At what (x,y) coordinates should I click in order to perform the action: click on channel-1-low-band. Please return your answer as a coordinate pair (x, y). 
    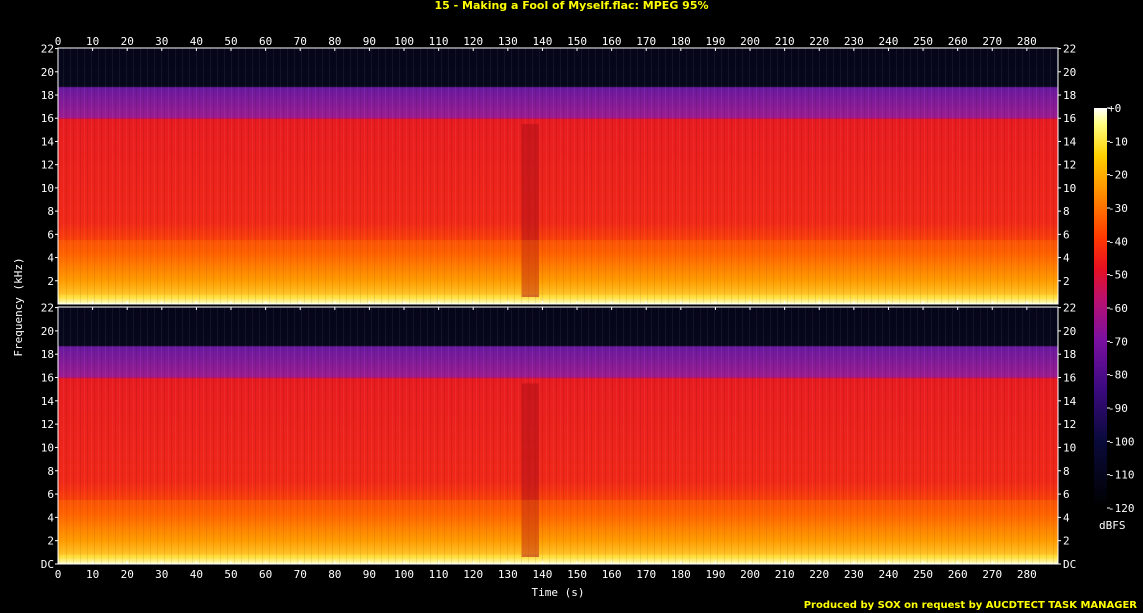
    Looking at the image, I should click on (558, 267).